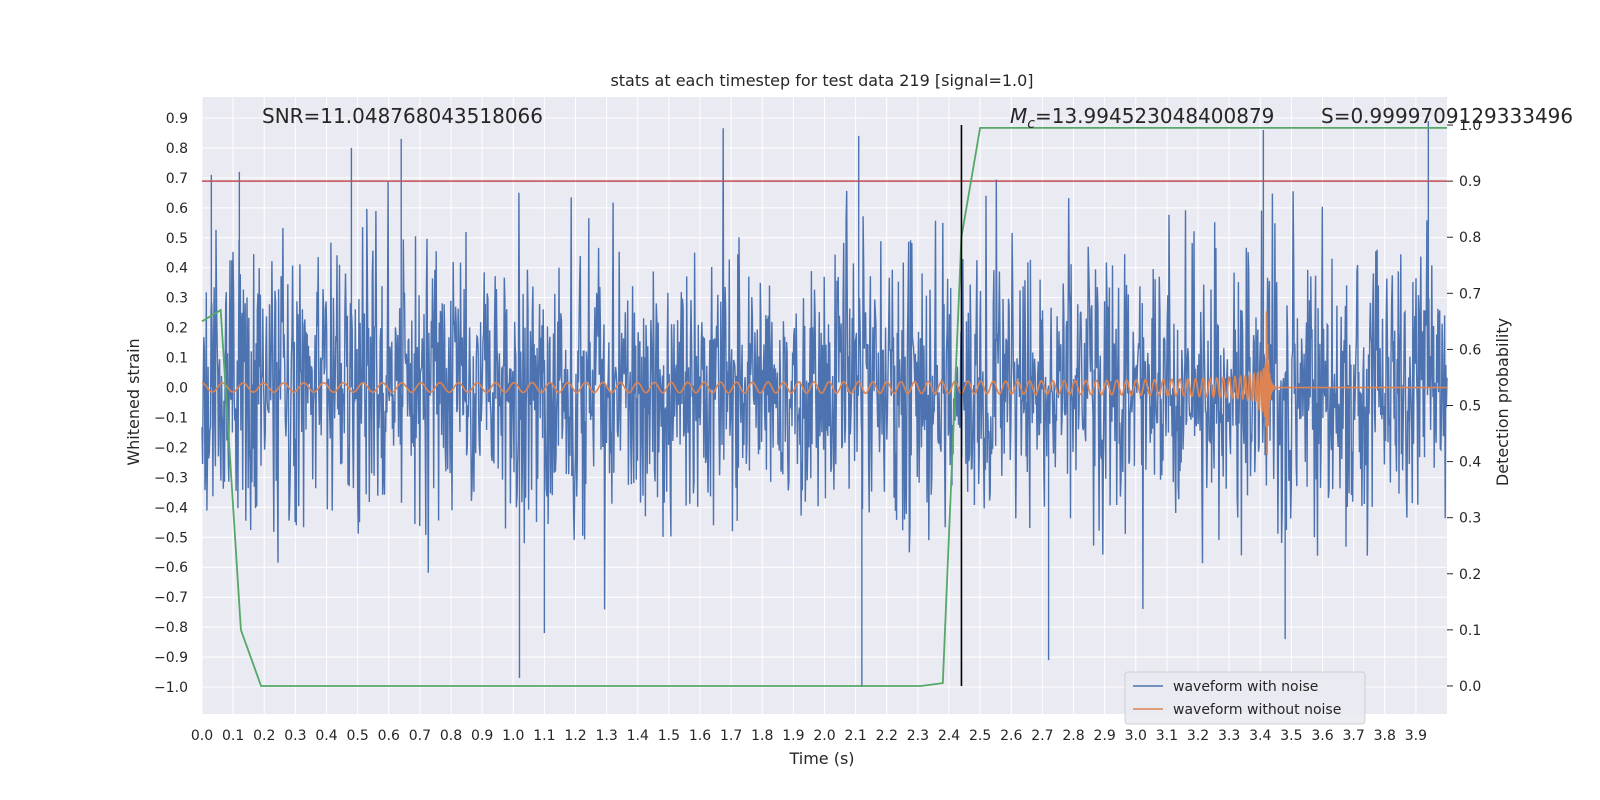  I want to click on y-axis-label: Whitened strain, so click(133, 401).